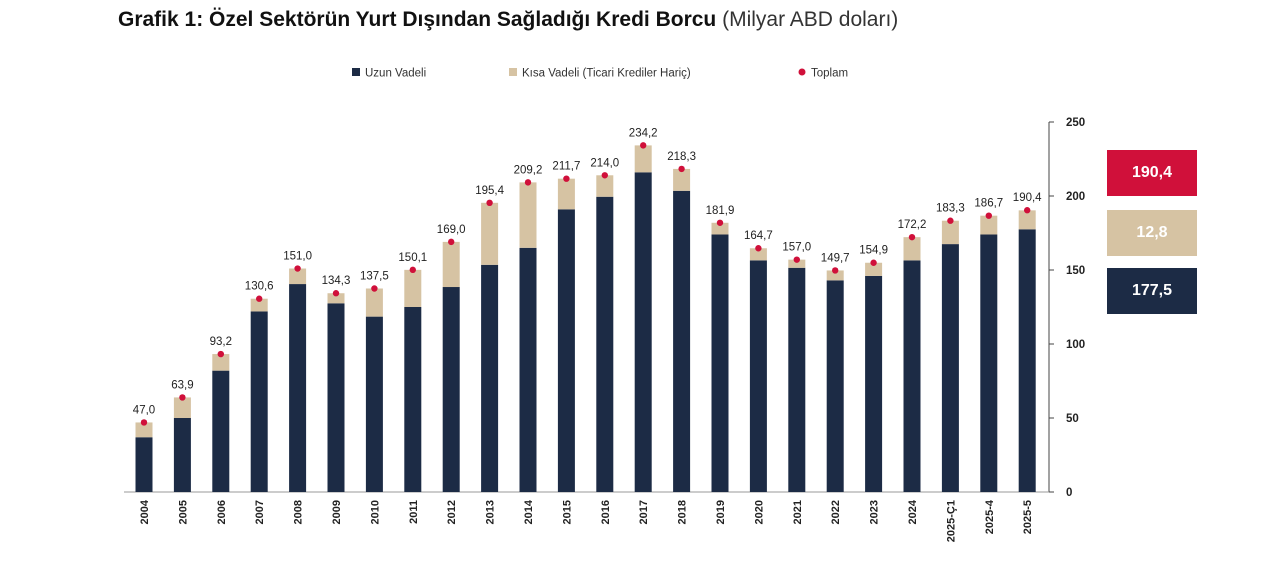 The image size is (1280, 578). I want to click on total-point-2008, so click(297, 268).